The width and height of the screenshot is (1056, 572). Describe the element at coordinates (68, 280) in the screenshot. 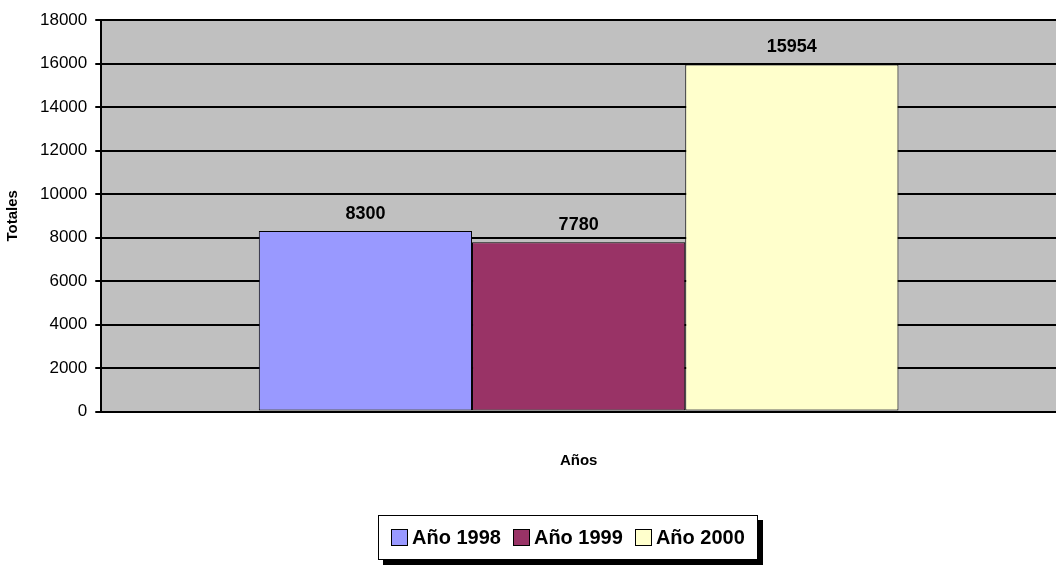

I see `y-tick-label: 6000` at that location.